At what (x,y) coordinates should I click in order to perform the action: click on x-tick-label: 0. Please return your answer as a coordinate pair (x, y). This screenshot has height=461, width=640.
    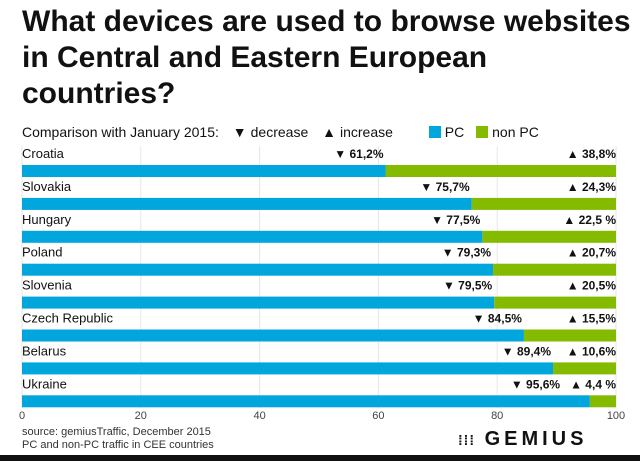
    Looking at the image, I should click on (22, 416).